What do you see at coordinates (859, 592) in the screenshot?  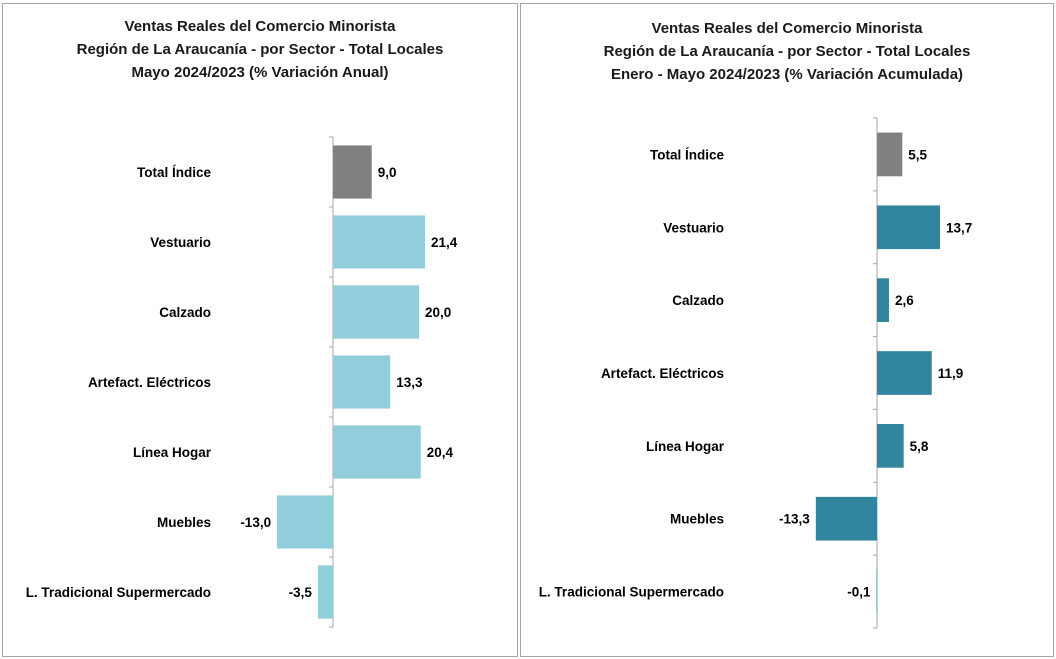 I see `data-label: -0,1` at bounding box center [859, 592].